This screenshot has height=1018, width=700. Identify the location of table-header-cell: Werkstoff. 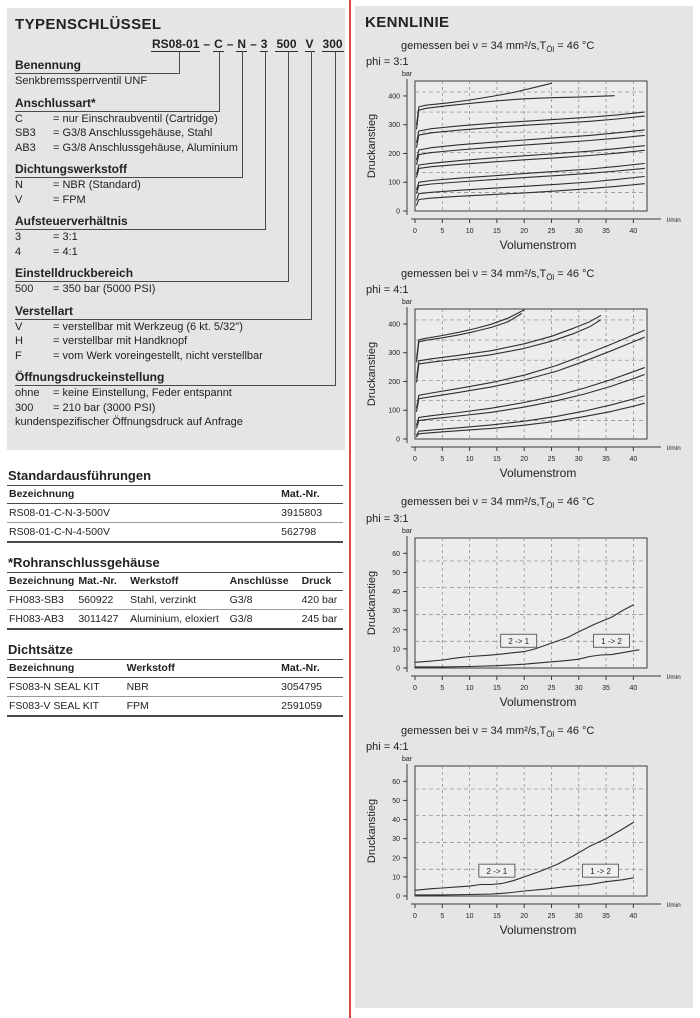
(178, 581).